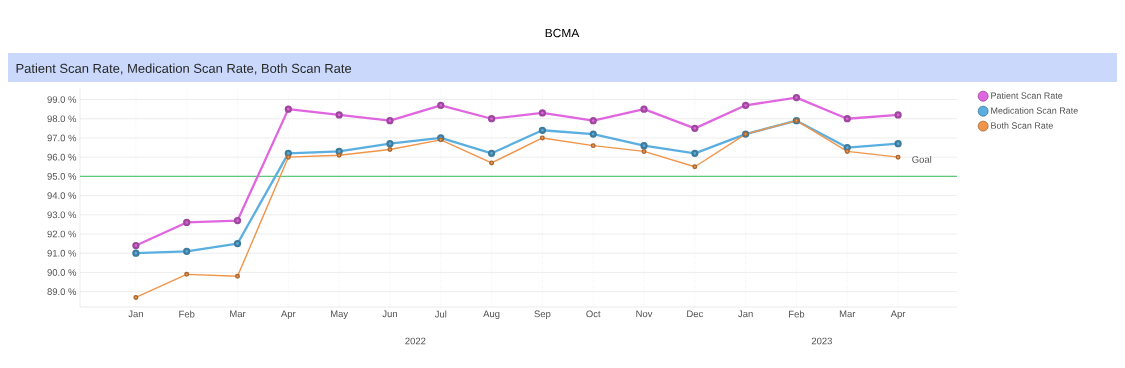  What do you see at coordinates (62, 157) in the screenshot?
I see `y-tick-label: 96.0 %` at bounding box center [62, 157].